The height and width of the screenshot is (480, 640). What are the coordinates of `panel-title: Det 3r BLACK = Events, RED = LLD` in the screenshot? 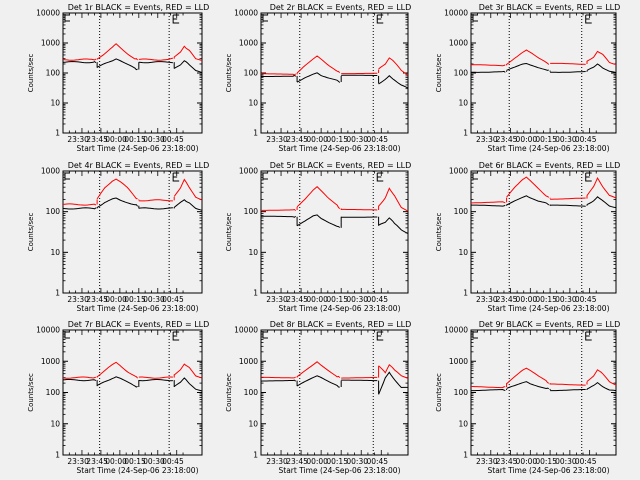 It's located at (550, 7).